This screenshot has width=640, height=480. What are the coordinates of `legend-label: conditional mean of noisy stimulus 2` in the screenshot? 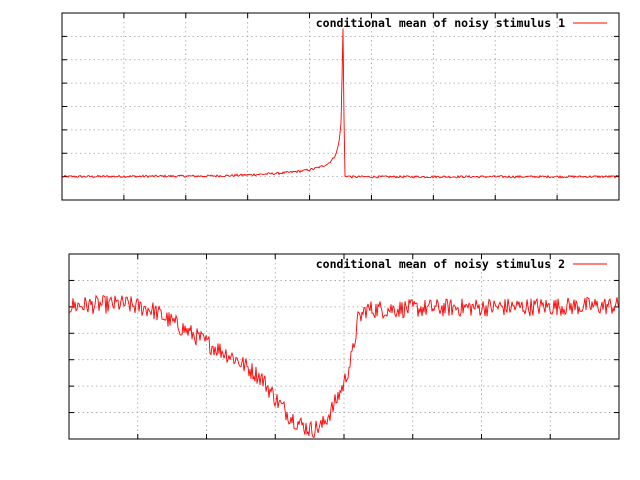 It's located at (440, 264).